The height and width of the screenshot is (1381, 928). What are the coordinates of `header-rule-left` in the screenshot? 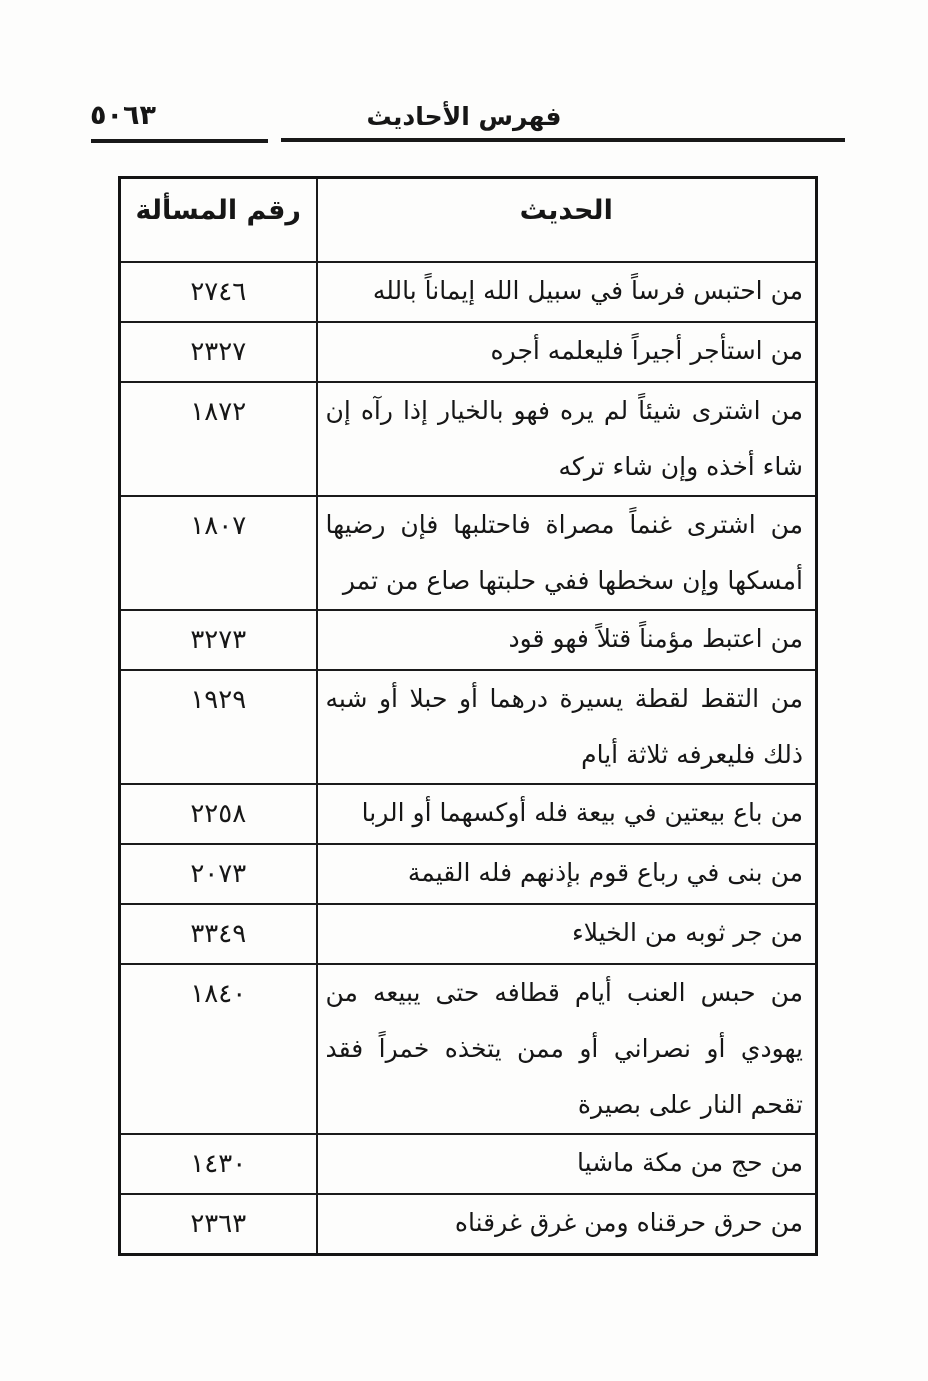 It's located at (179, 141).